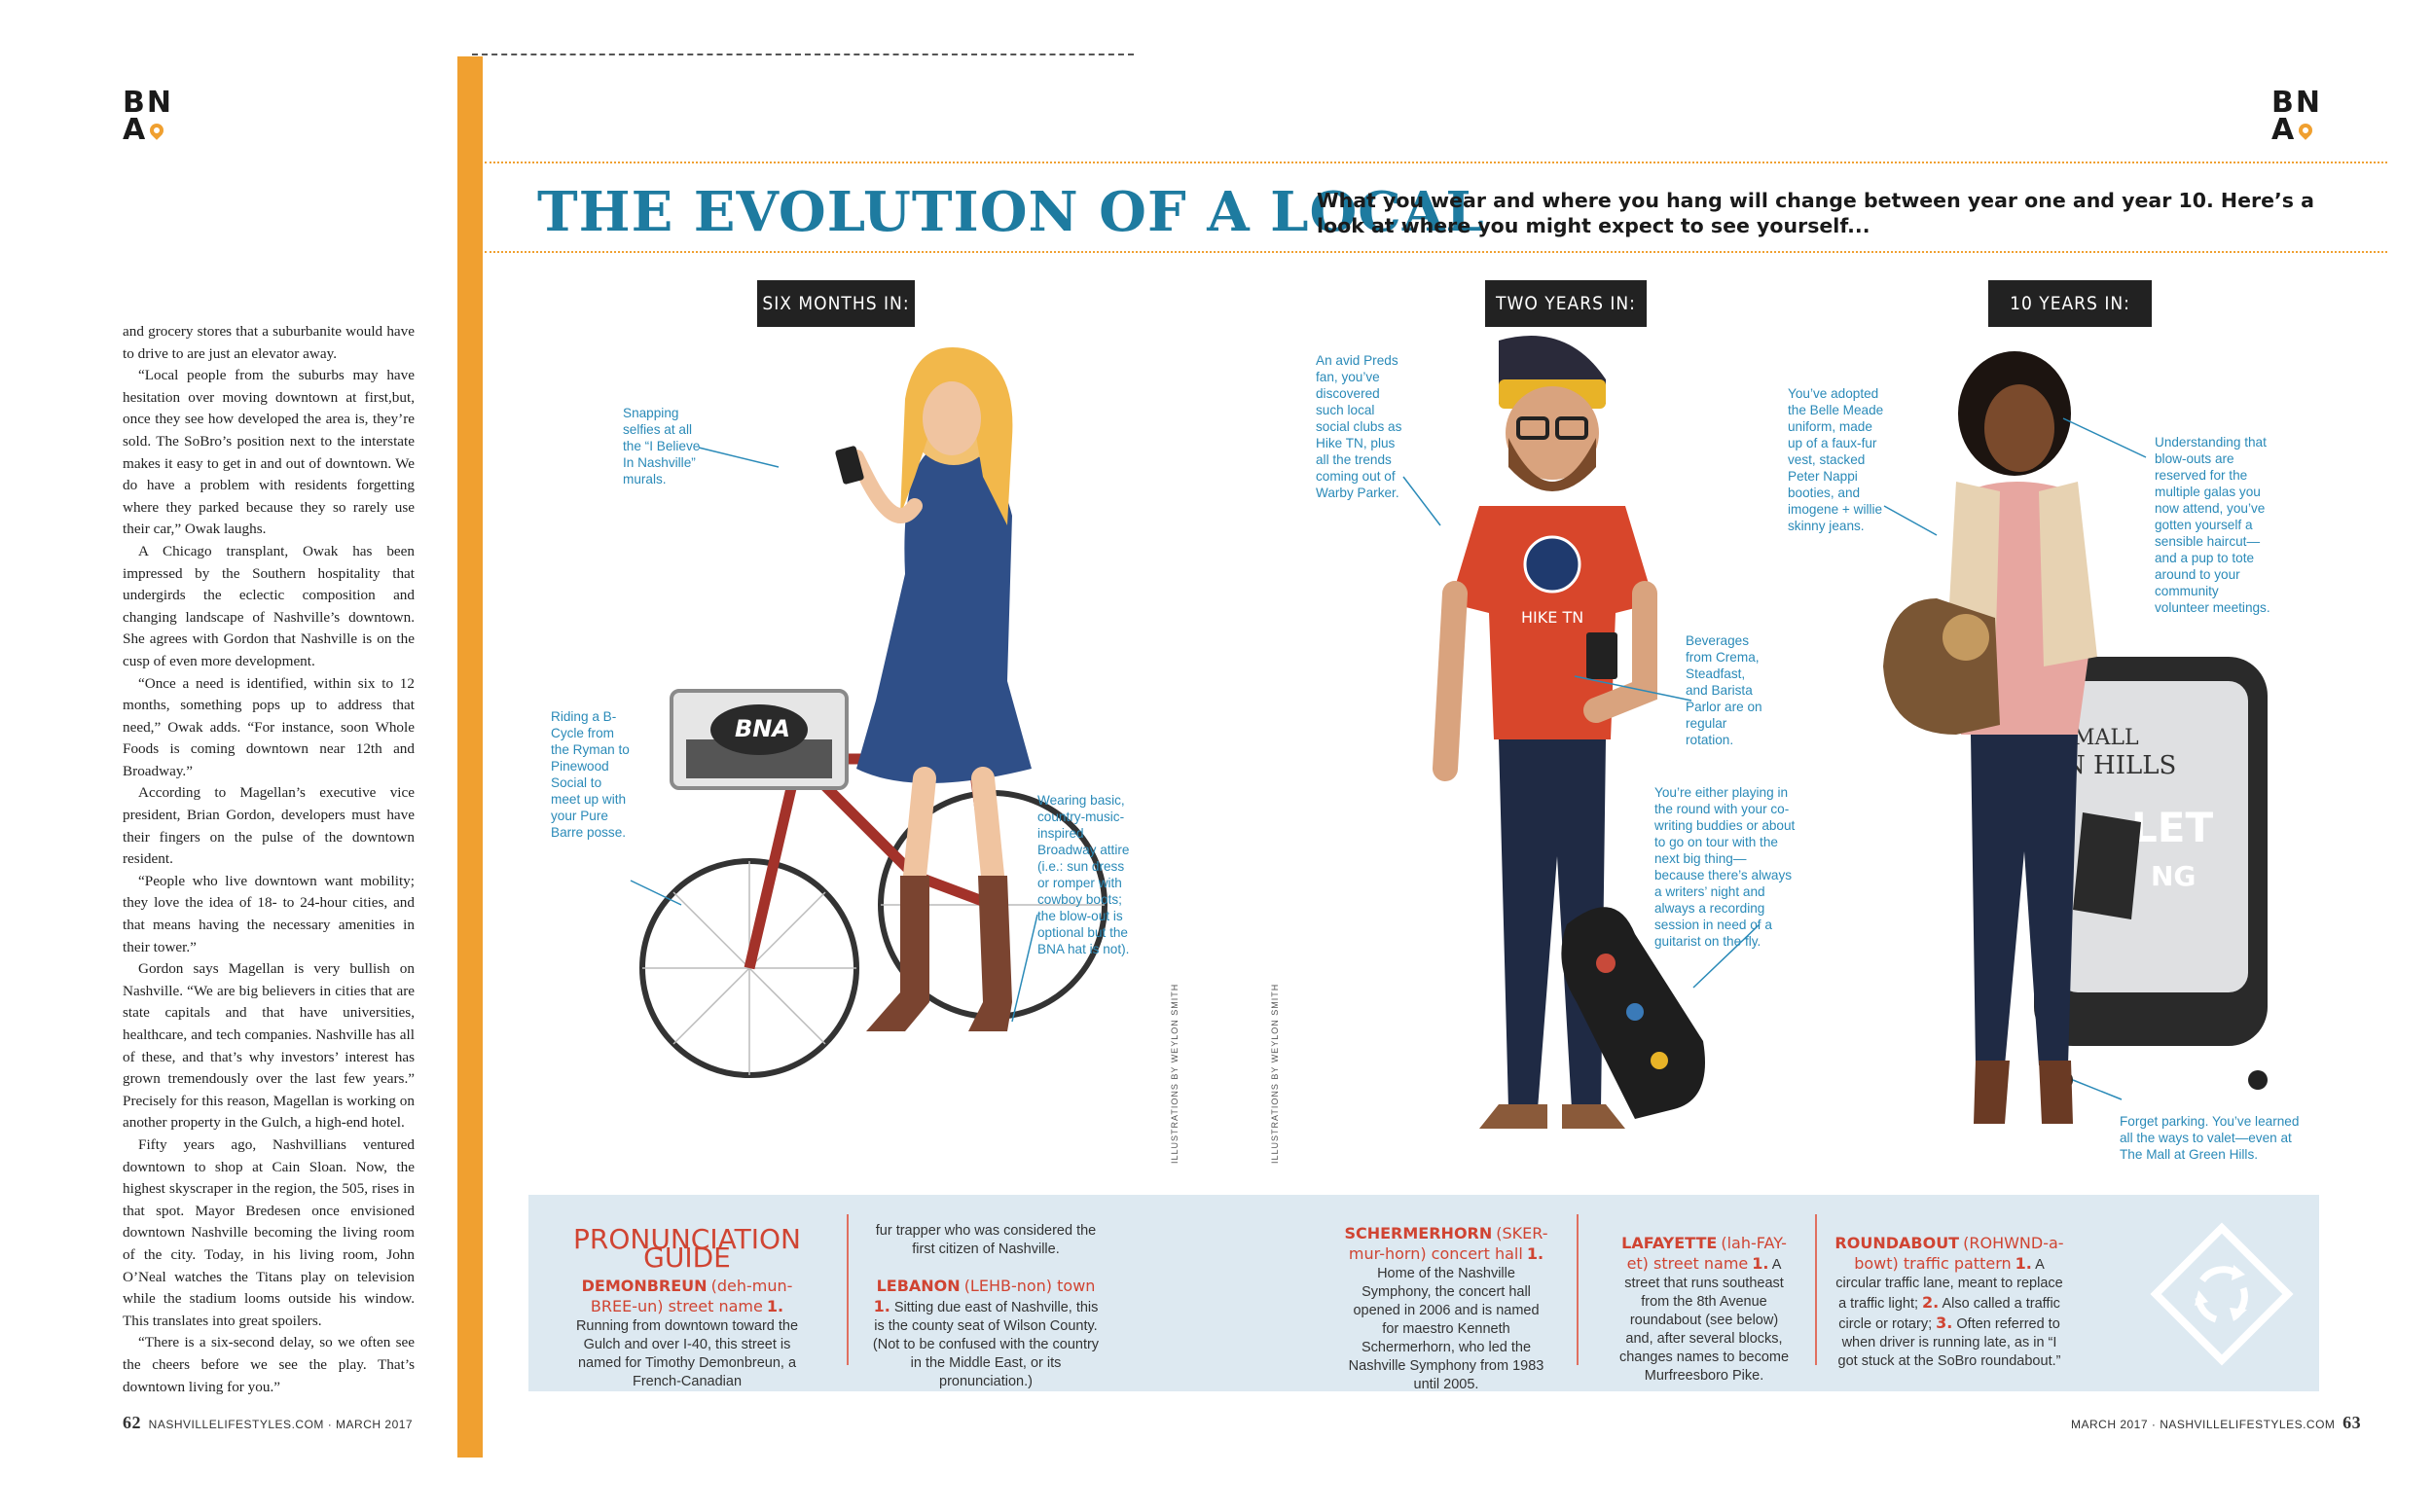 Image resolution: width=2433 pixels, height=1512 pixels. Describe the element at coordinates (836, 303) in the screenshot. I see `stage-label-six-months: SIX MONTHS IN:` at that location.